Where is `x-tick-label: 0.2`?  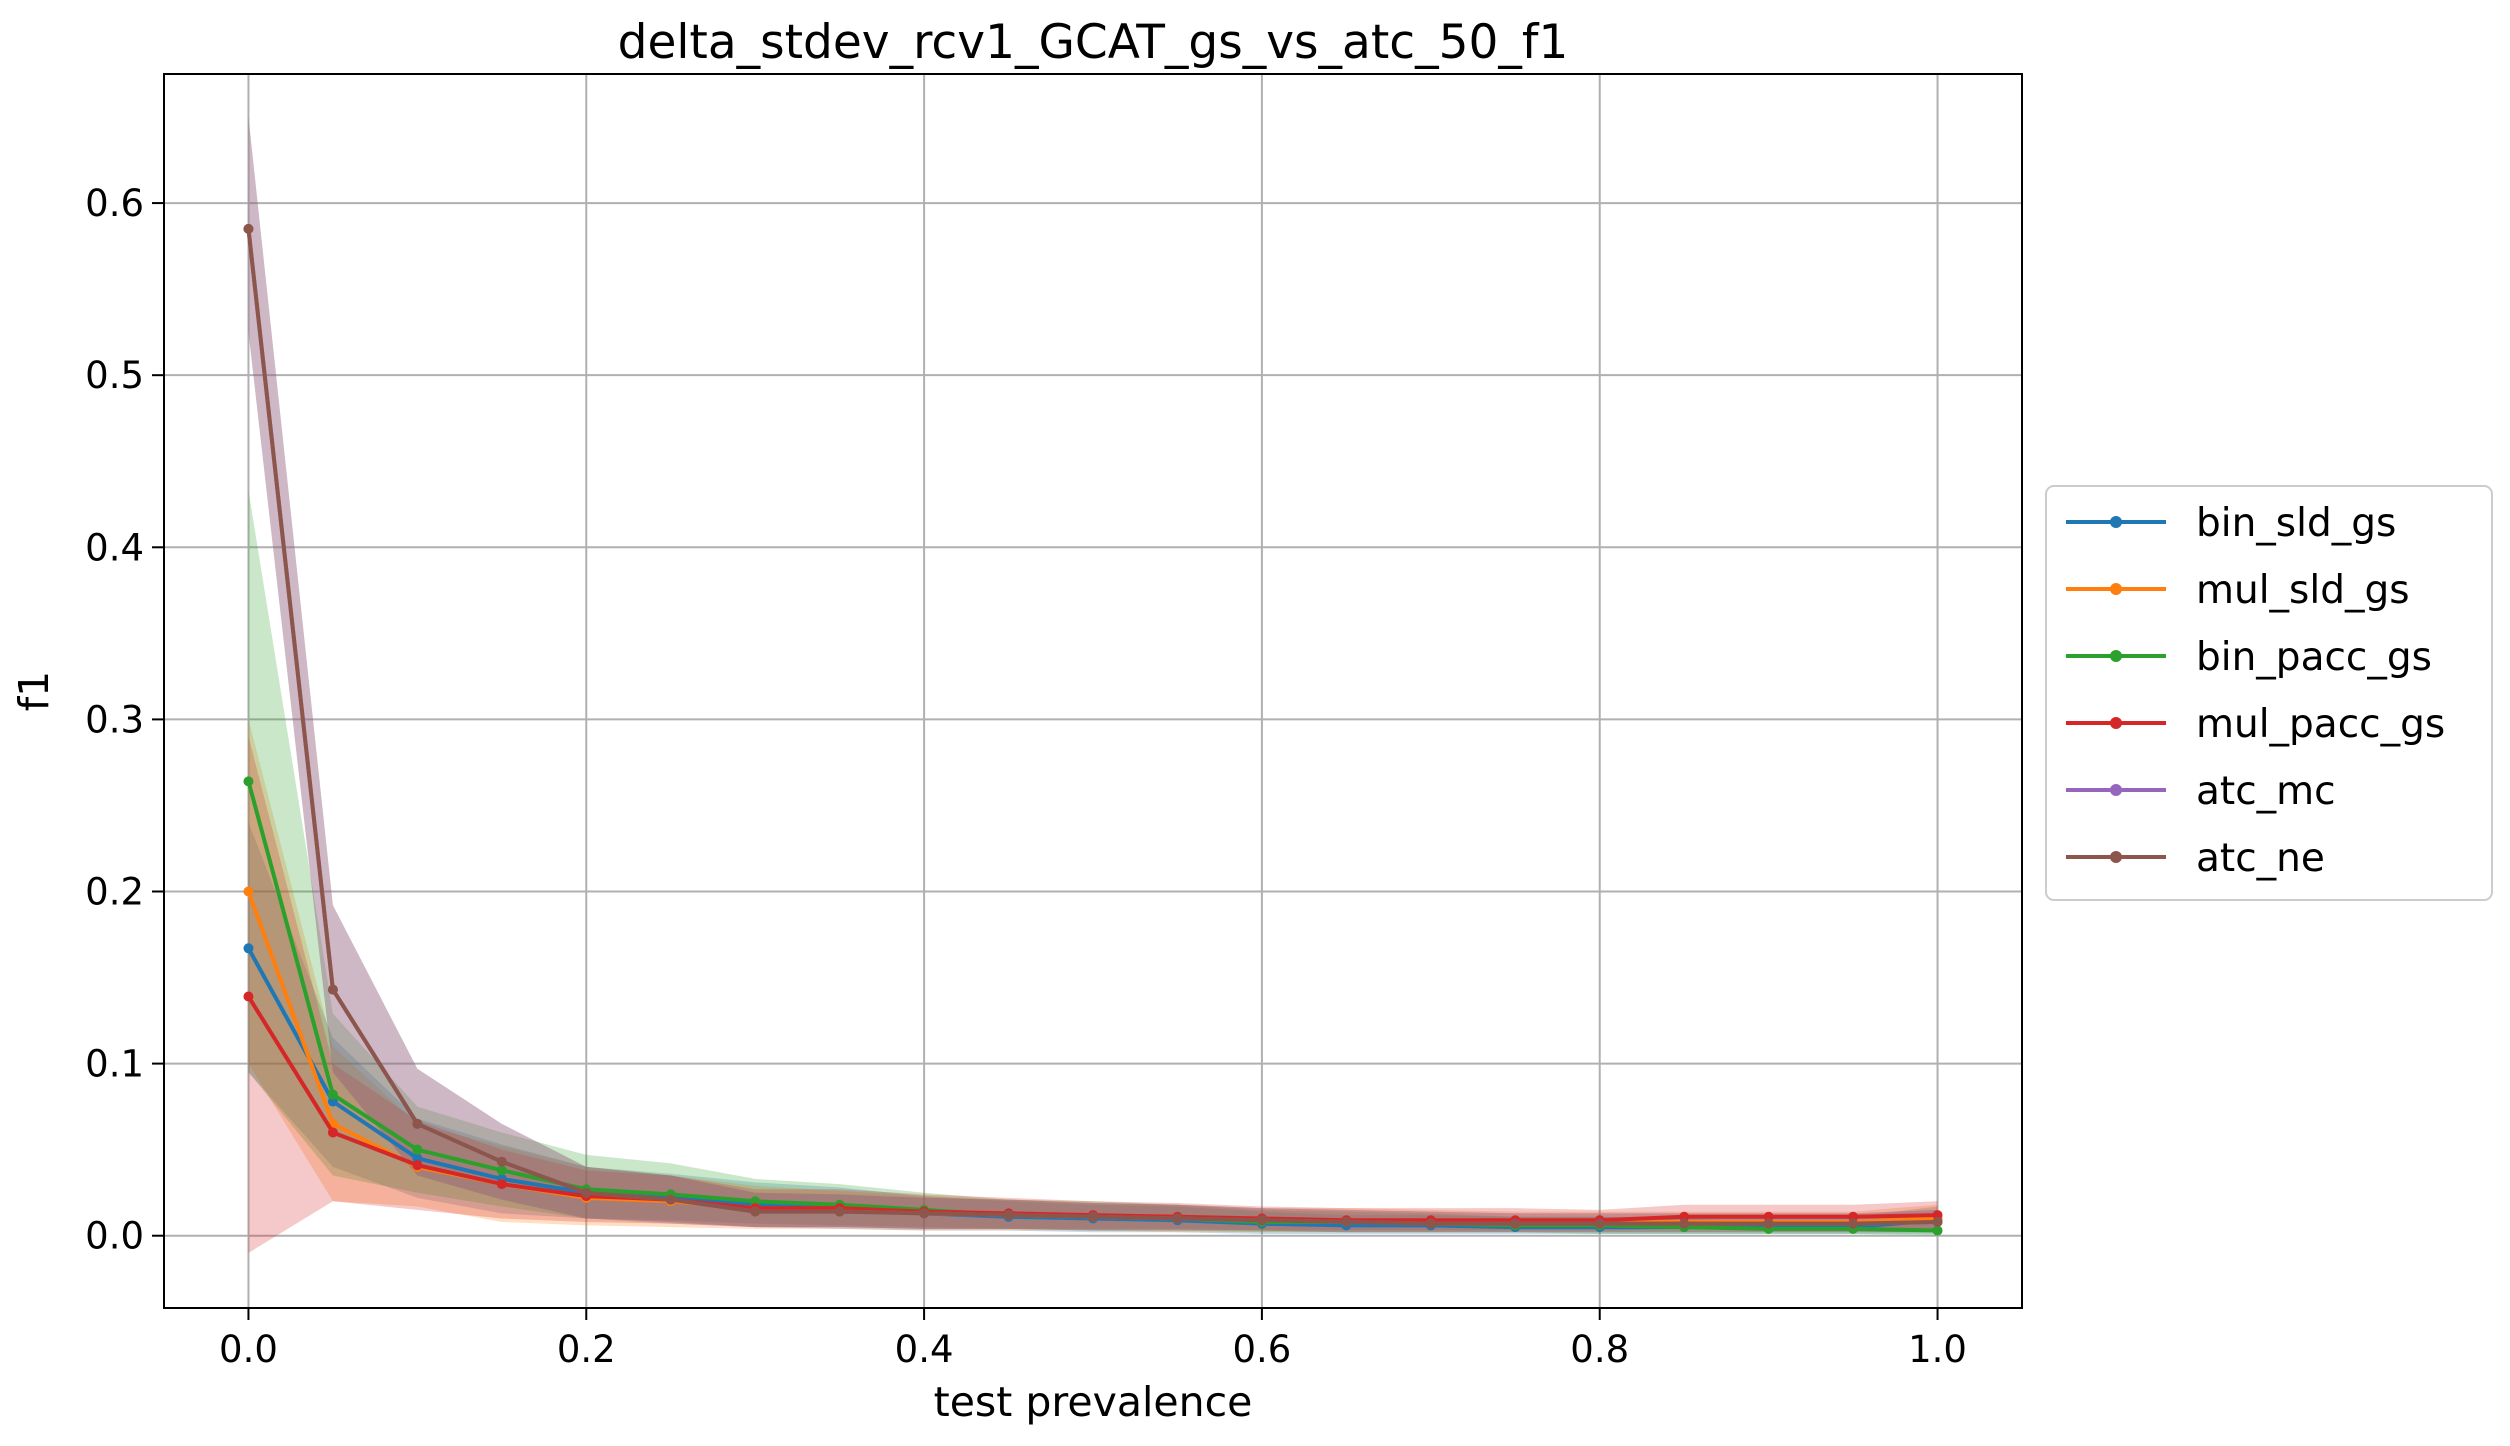
x-tick-label: 0.2 is located at coordinates (586, 1349).